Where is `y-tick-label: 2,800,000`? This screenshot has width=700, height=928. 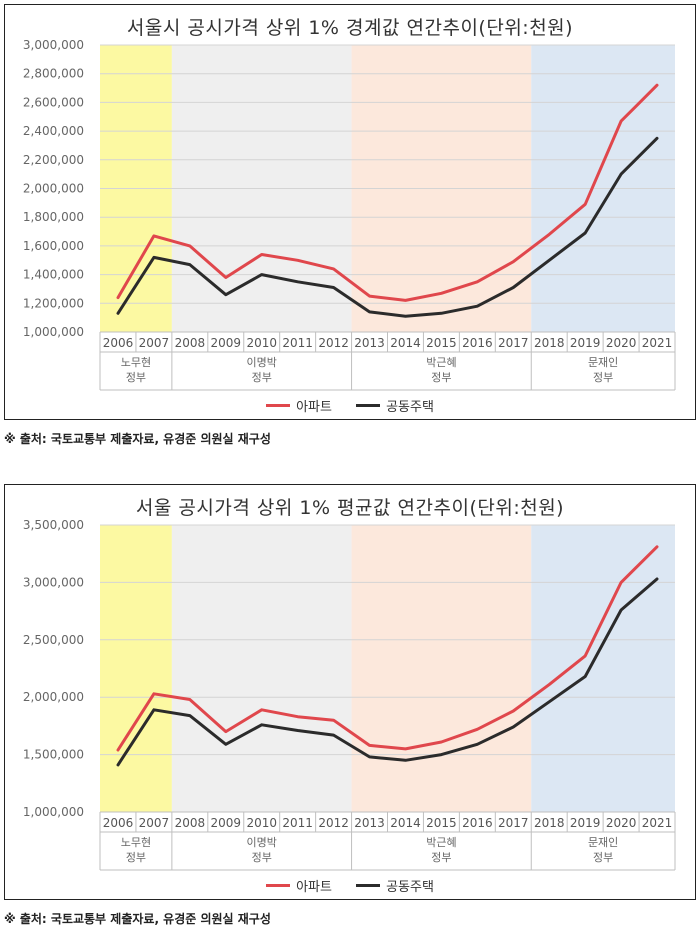
y-tick-label: 2,800,000 is located at coordinates (53, 74).